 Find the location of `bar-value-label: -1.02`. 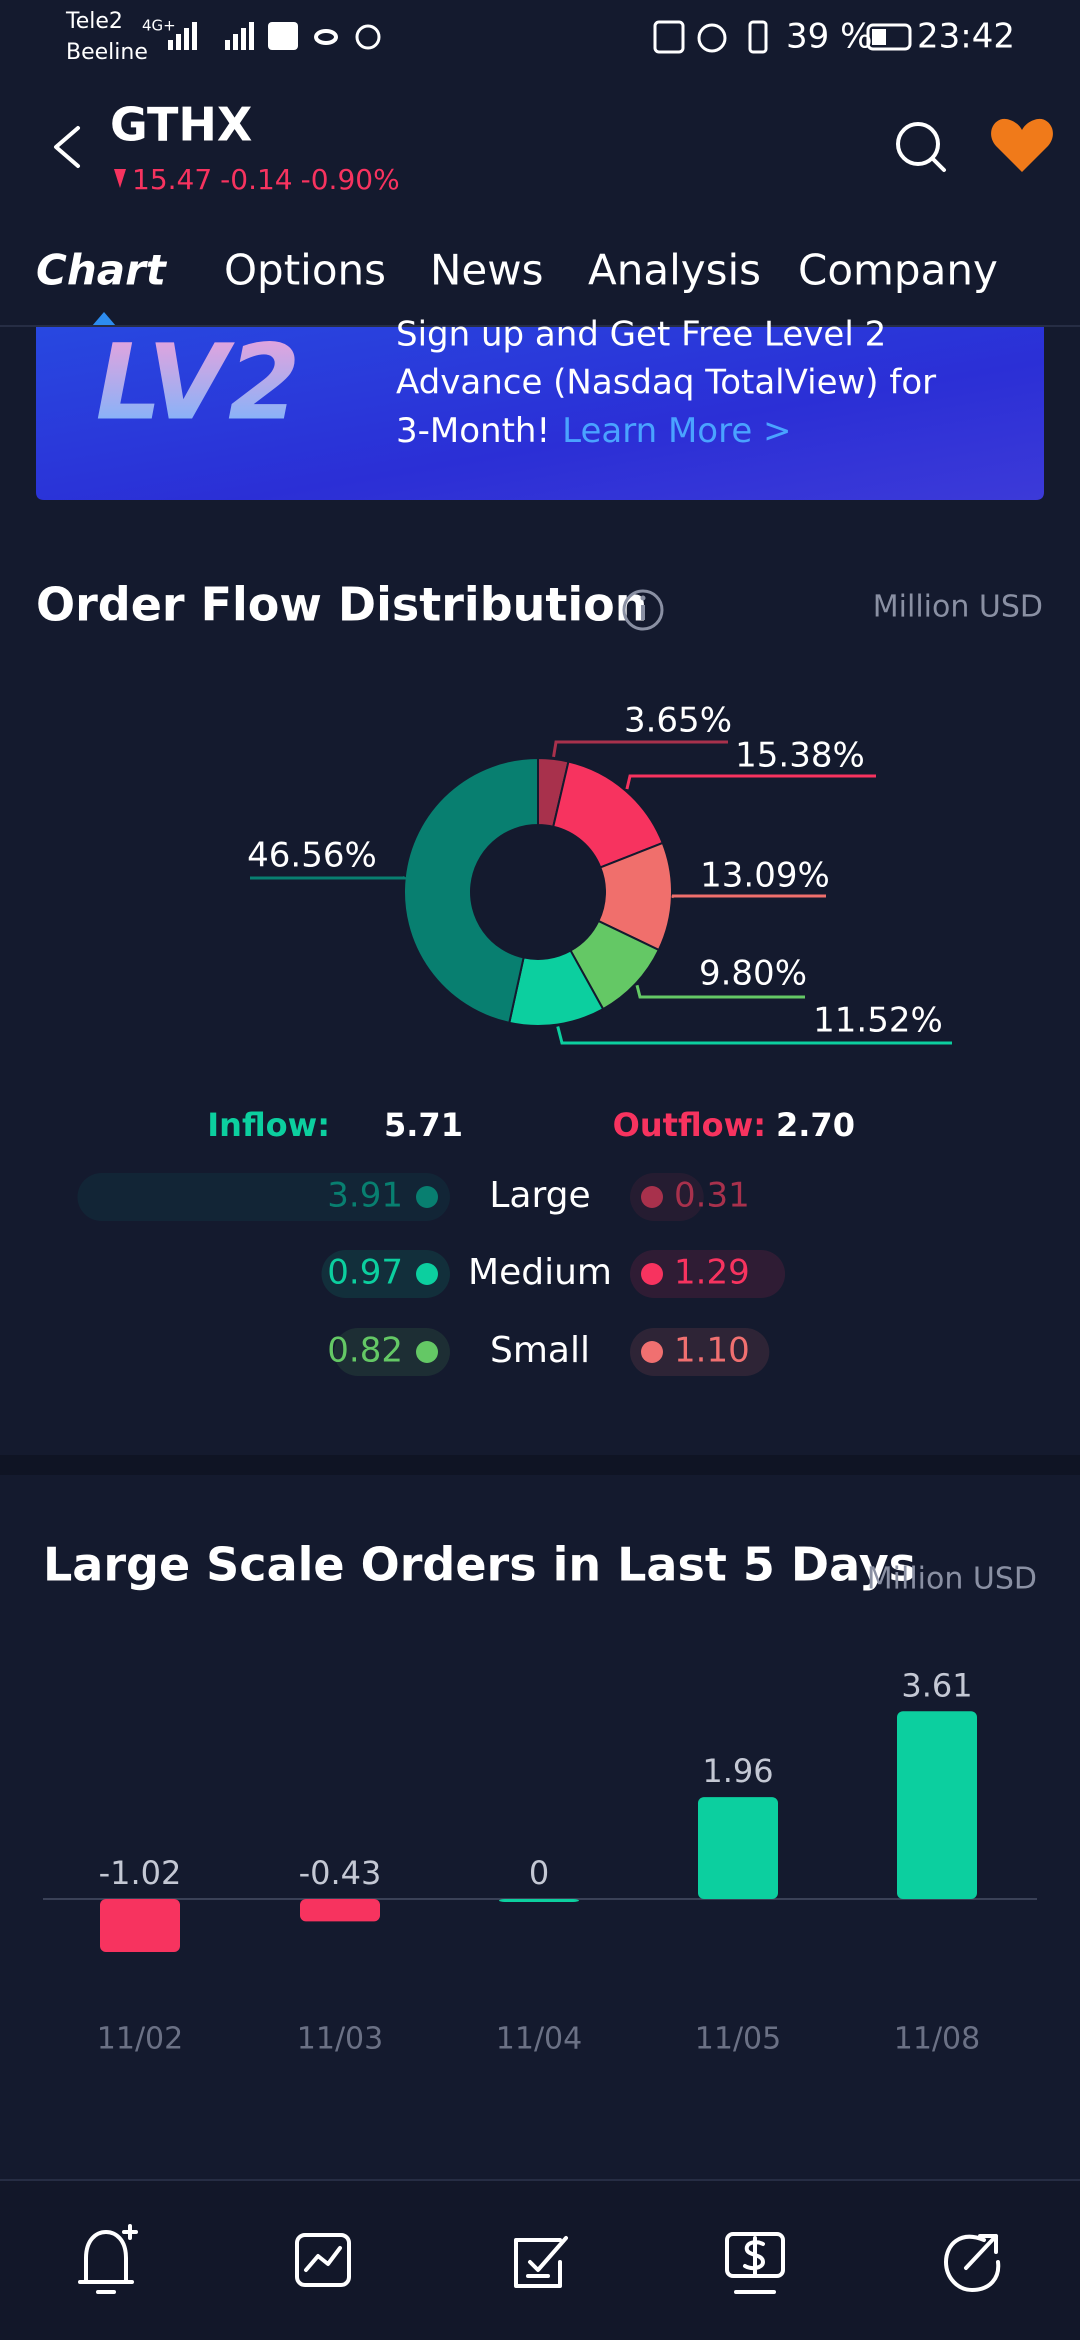

bar-value-label: -1.02 is located at coordinates (140, 1873).